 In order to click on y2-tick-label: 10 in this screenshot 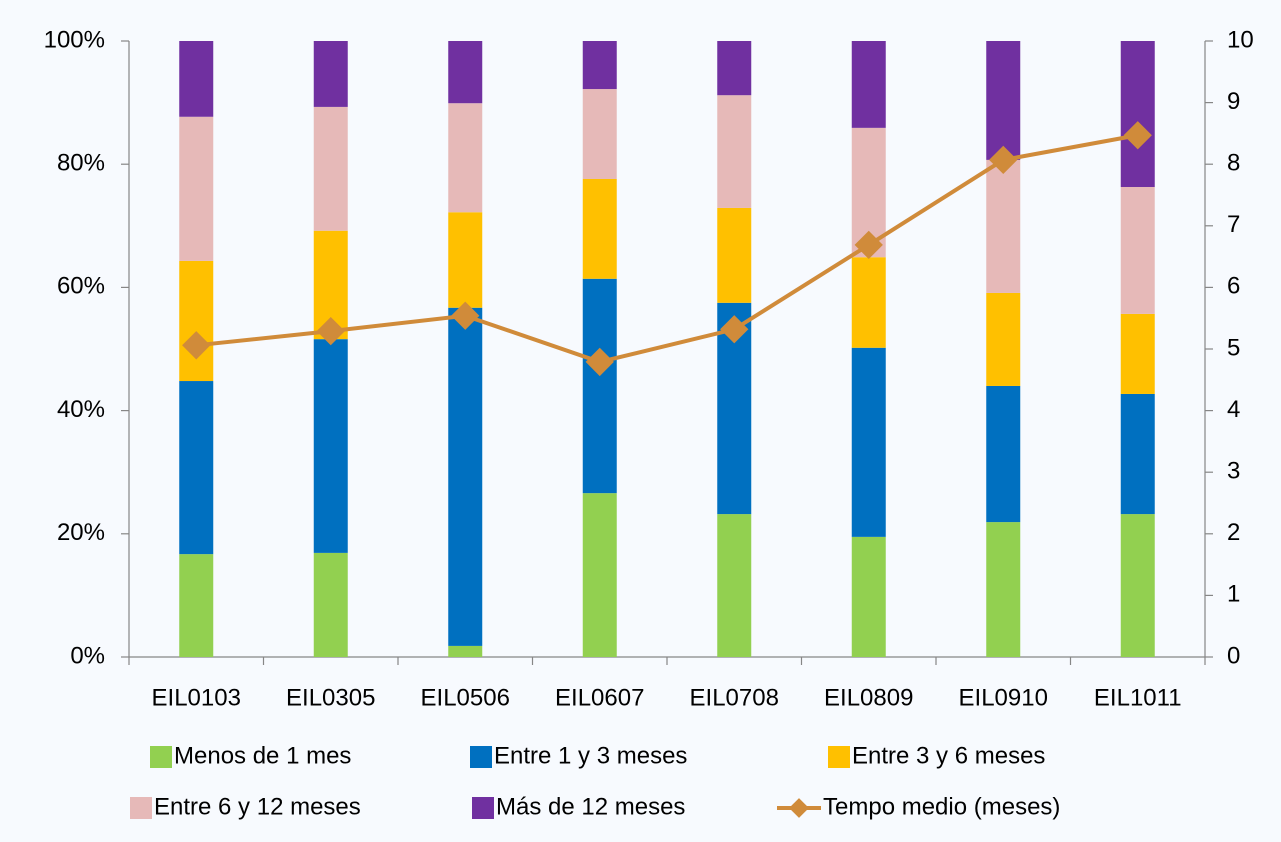, I will do `click(1240, 39)`.